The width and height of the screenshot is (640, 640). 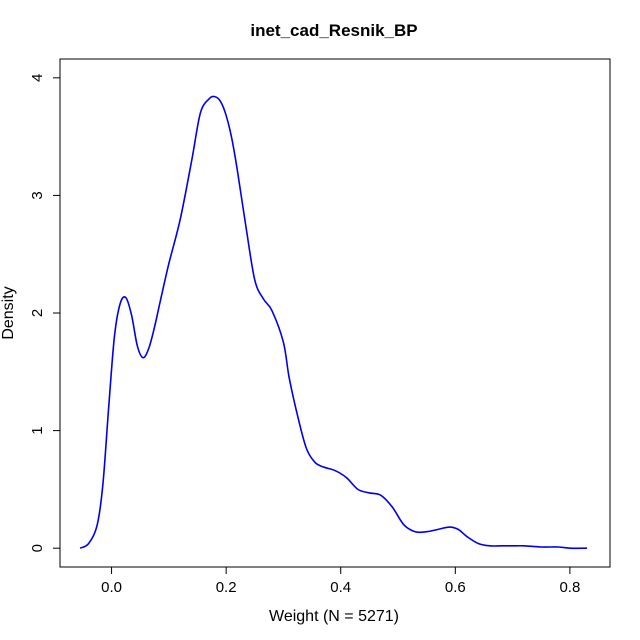 I want to click on chart-title: inet_cad_Resnik_BP, so click(x=333, y=30).